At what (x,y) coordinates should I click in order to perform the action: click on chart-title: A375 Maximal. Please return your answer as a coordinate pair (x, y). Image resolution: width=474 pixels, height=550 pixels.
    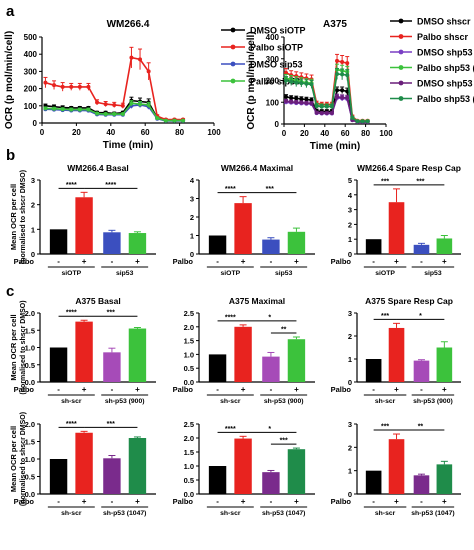
    Looking at the image, I should click on (257, 301).